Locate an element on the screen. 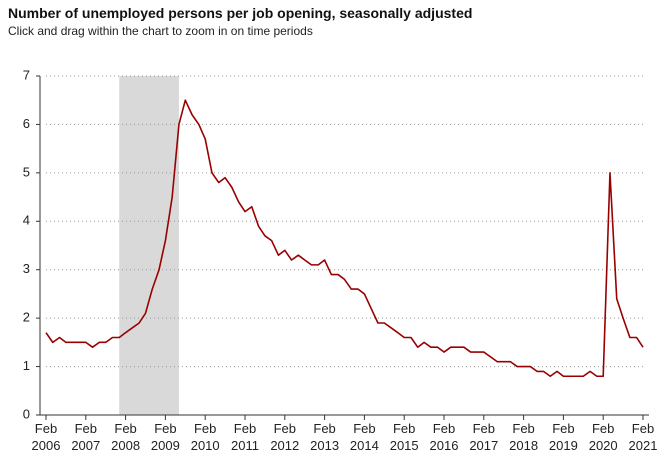 This screenshot has height=463, width=669. x-tick-label: Feb 2021 is located at coordinates (643, 437).